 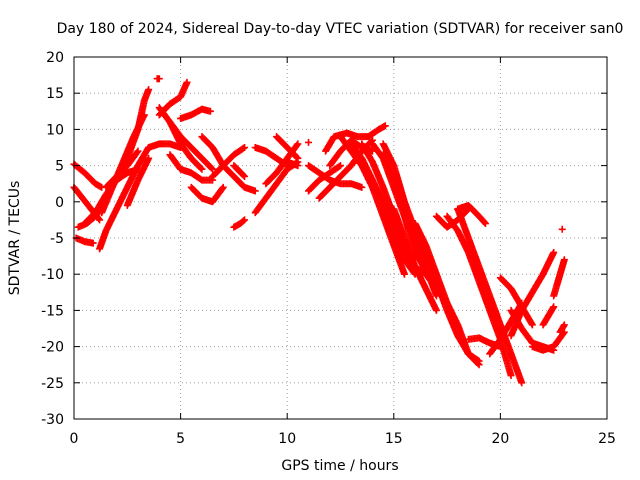 What do you see at coordinates (52, 275) in the screenshot?
I see `y-tick-label: -10` at bounding box center [52, 275].